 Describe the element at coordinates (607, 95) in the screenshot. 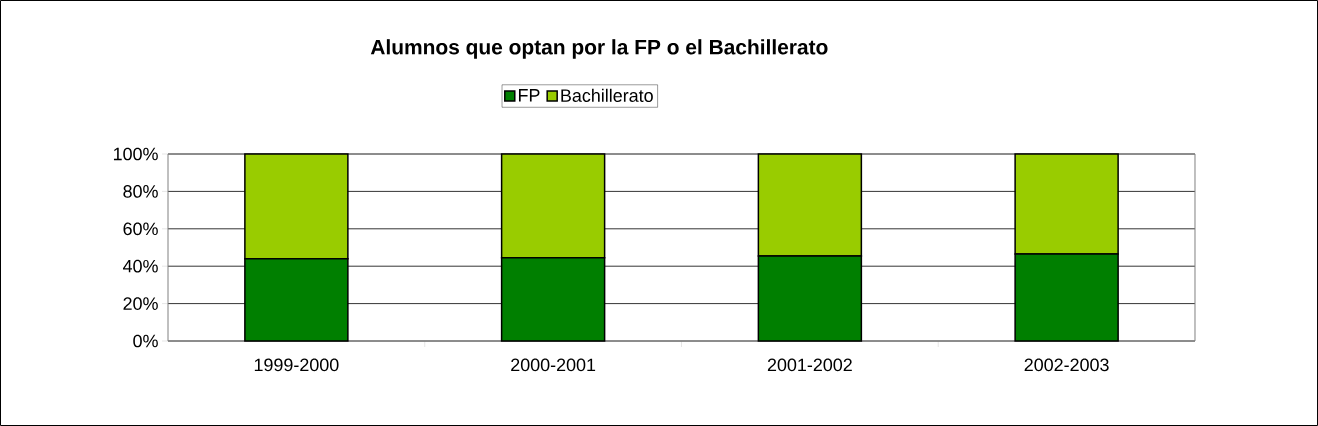

I see `legend-label: Bachillerato` at that location.